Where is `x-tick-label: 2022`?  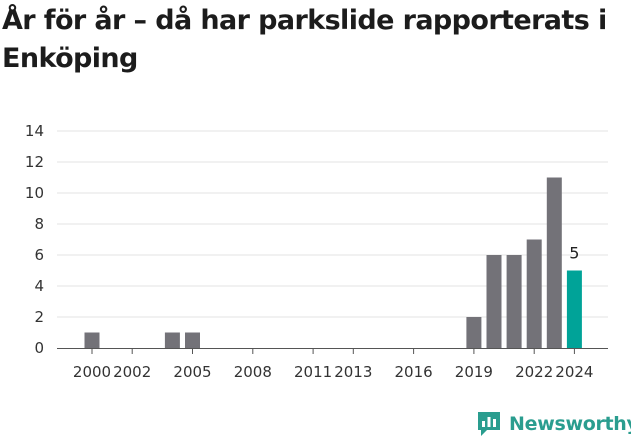
x-tick-label: 2022 is located at coordinates (534, 372).